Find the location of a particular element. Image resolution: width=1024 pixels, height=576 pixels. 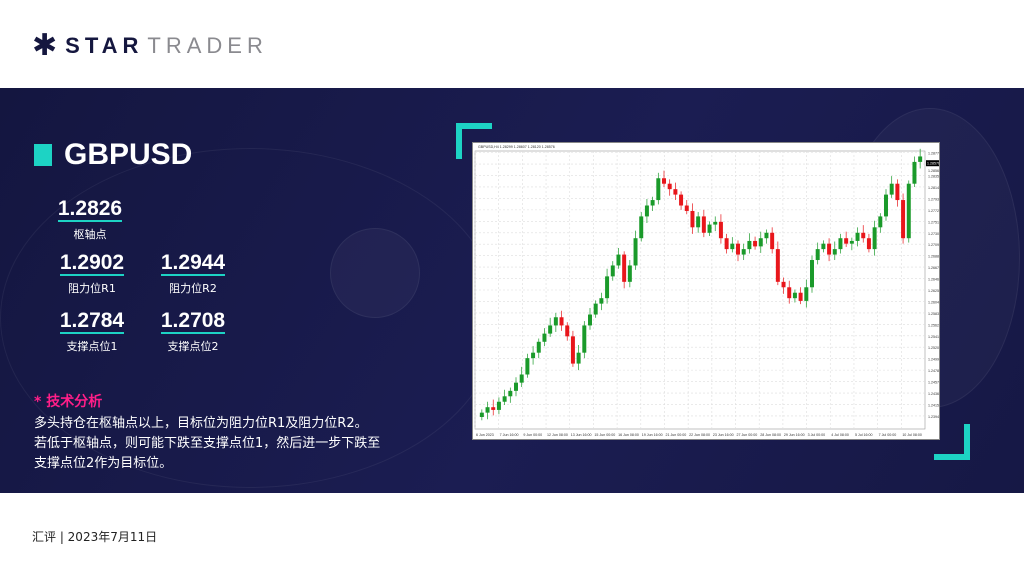

x-tick-label: 23 Jun 16:00 is located at coordinates (723, 435).